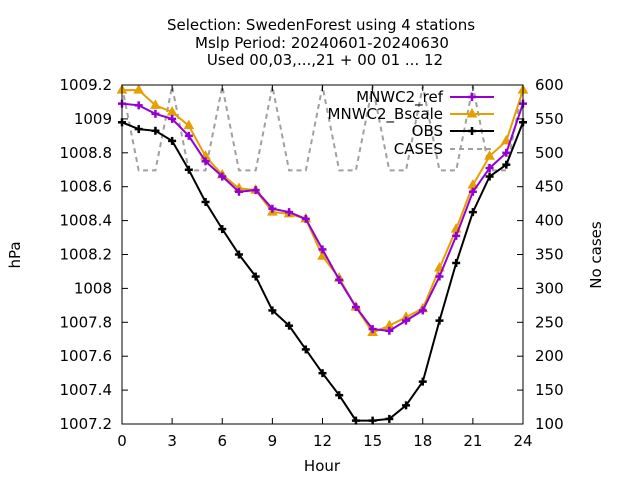  I want to click on legend-item-mnwc2-bscale: MNWC2_Bscale, so click(411, 114).